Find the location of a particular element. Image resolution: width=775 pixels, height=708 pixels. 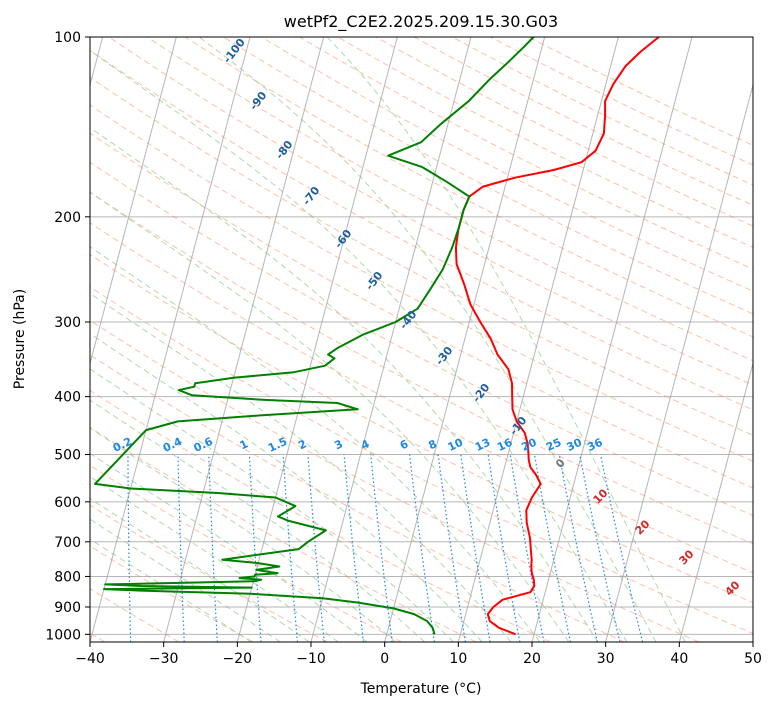

y-tick-label: 900 is located at coordinates (67, 608).